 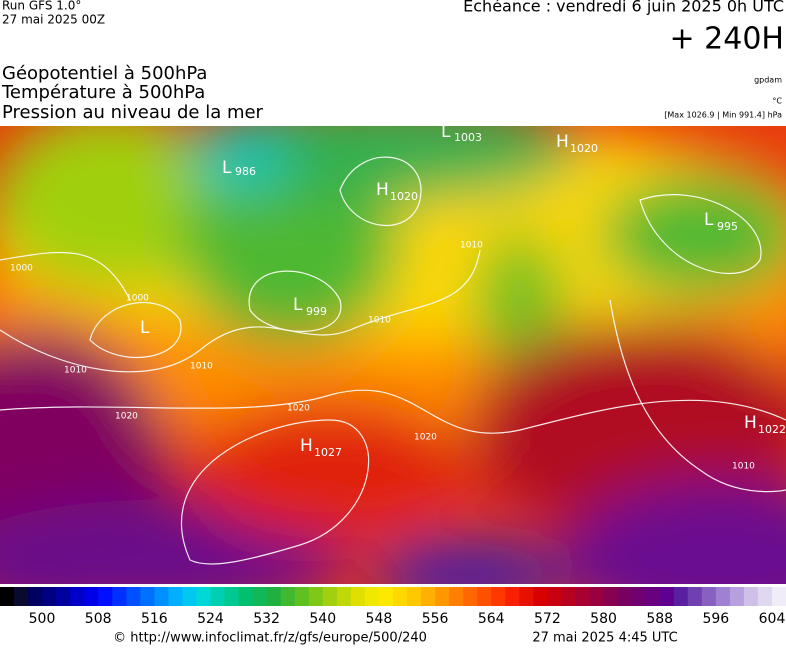 I want to click on title: Géopotentiel à 500hPa, so click(x=104, y=73).